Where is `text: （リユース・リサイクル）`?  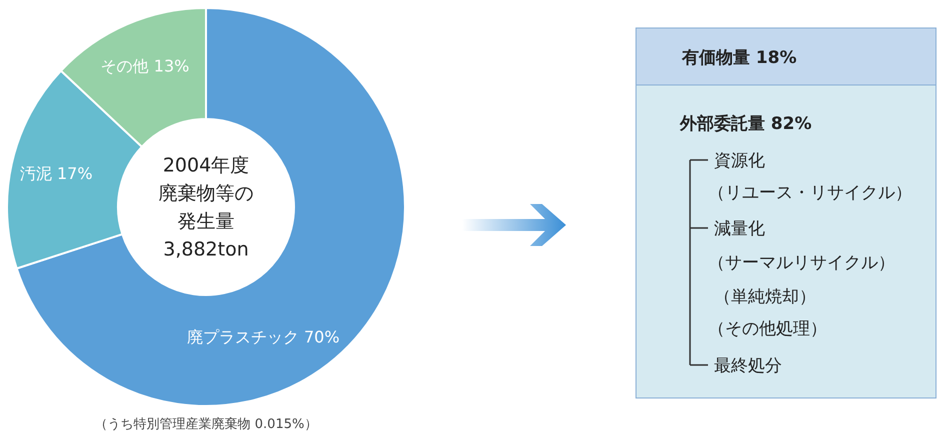 text: （リユース・リサイクル） is located at coordinates (810, 192).